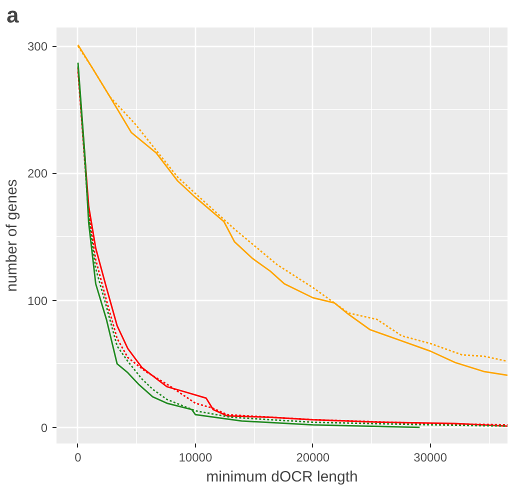 The height and width of the screenshot is (488, 509). I want to click on y-tick-label: 300, so click(37, 47).